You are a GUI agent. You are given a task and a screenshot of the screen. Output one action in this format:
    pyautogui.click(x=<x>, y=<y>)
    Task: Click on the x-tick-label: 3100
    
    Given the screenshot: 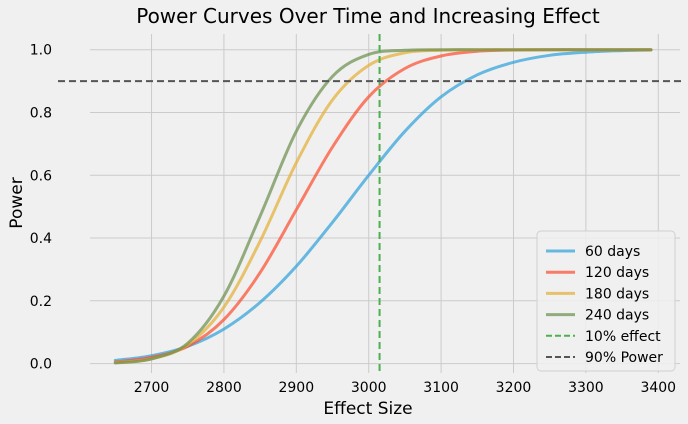 What is the action you would take?
    pyautogui.click(x=441, y=388)
    